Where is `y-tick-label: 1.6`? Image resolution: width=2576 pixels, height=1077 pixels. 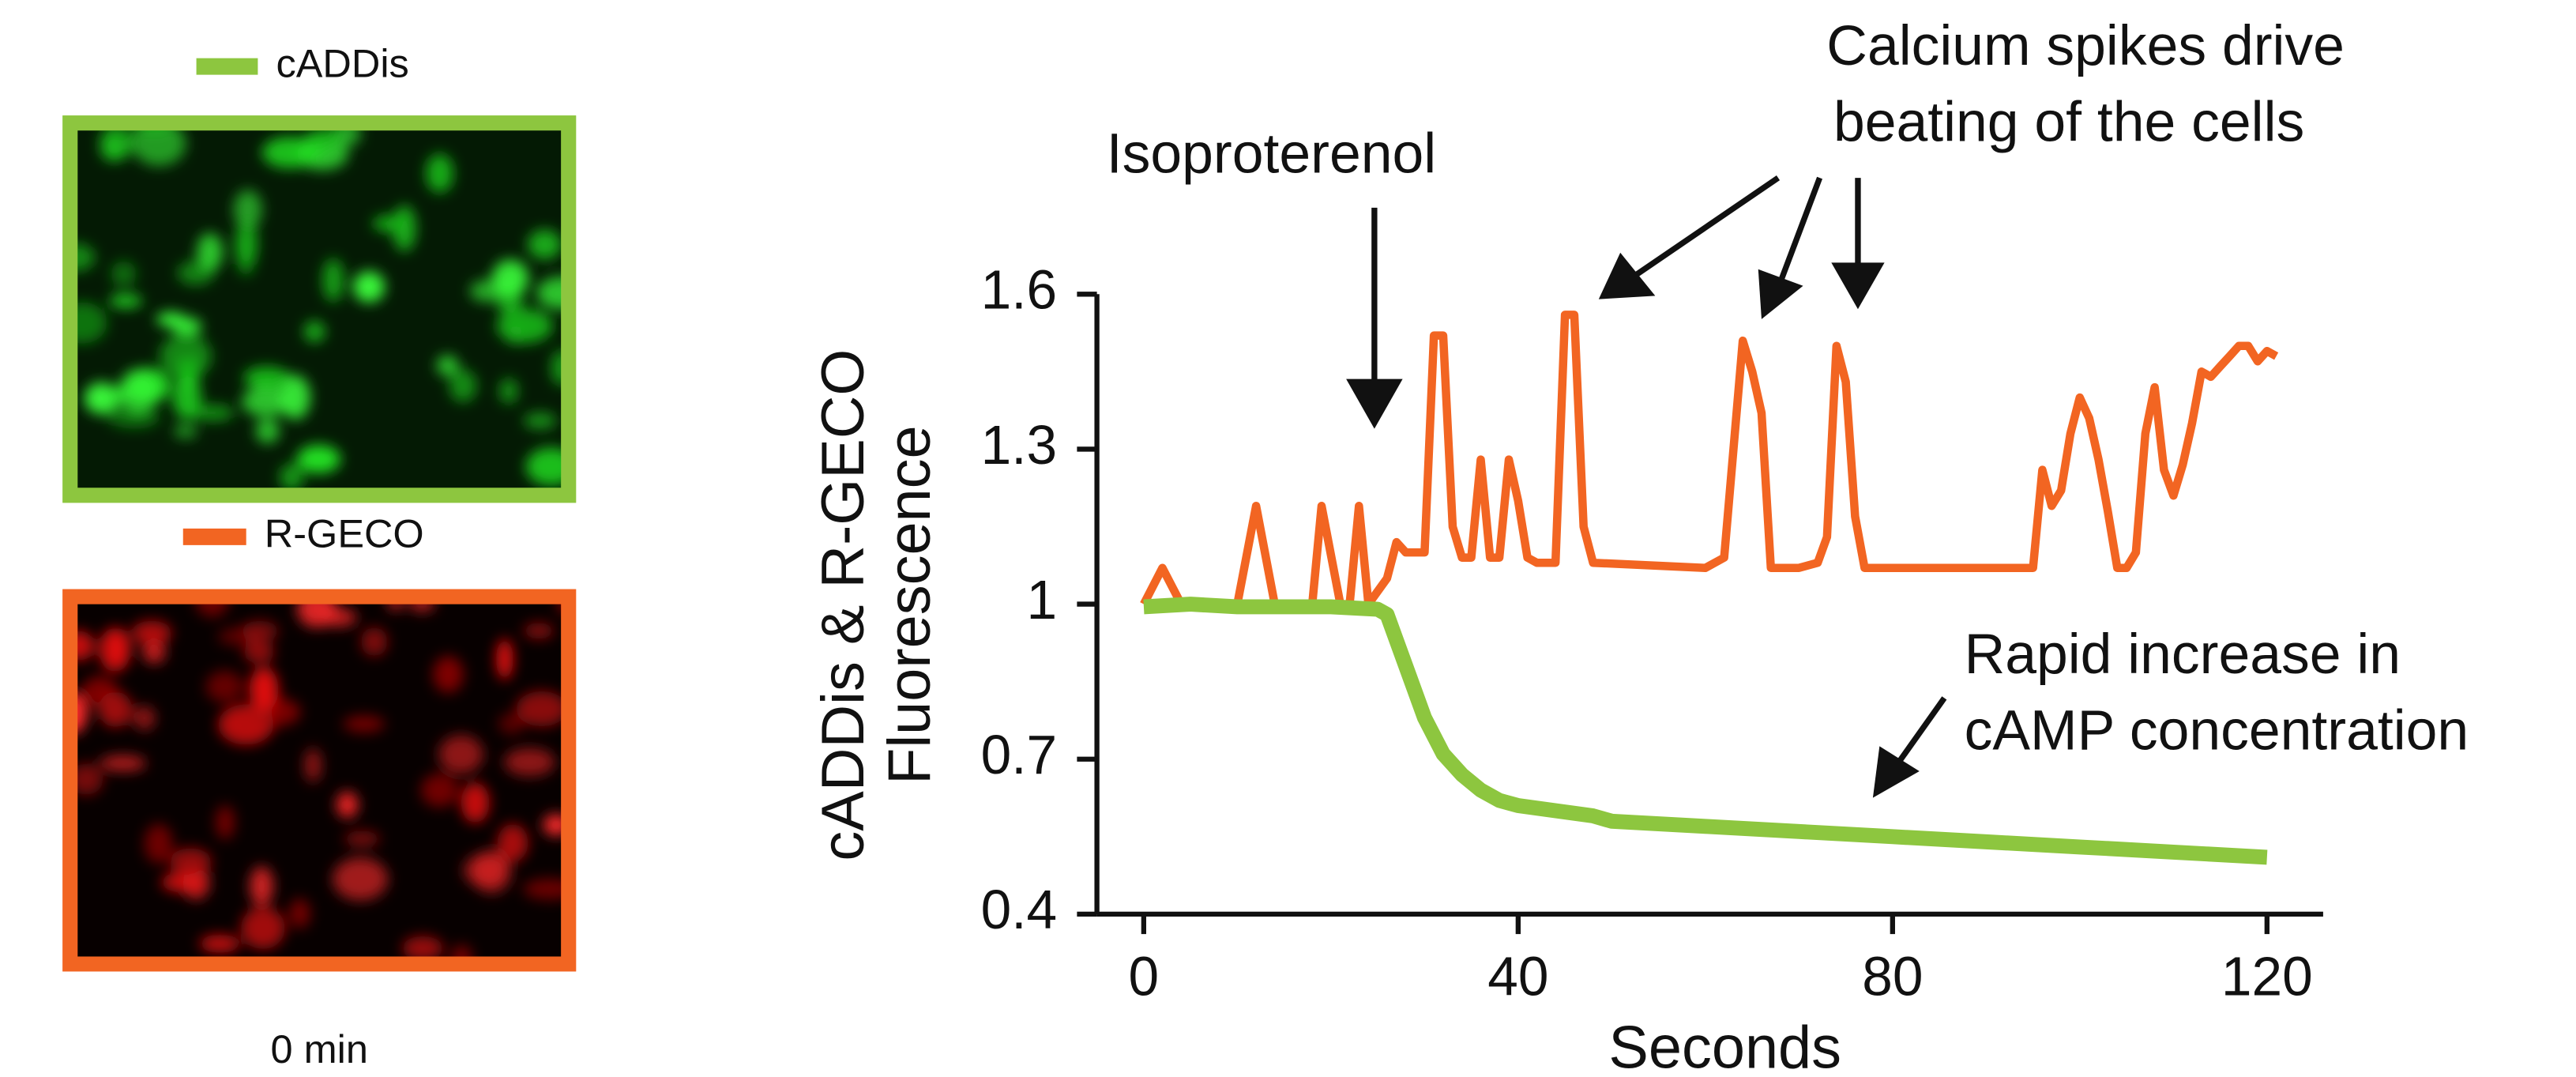
y-tick-label: 1.6 is located at coordinates (1019, 290).